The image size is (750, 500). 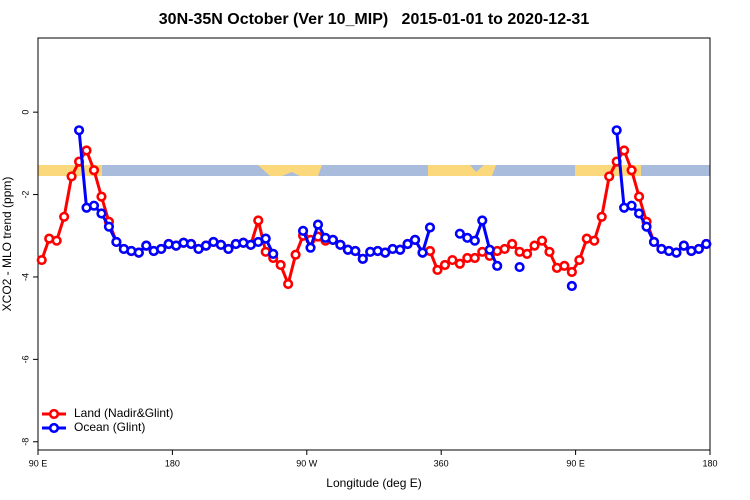 What do you see at coordinates (25, 195) in the screenshot?
I see `y-tick-label: -2` at bounding box center [25, 195].